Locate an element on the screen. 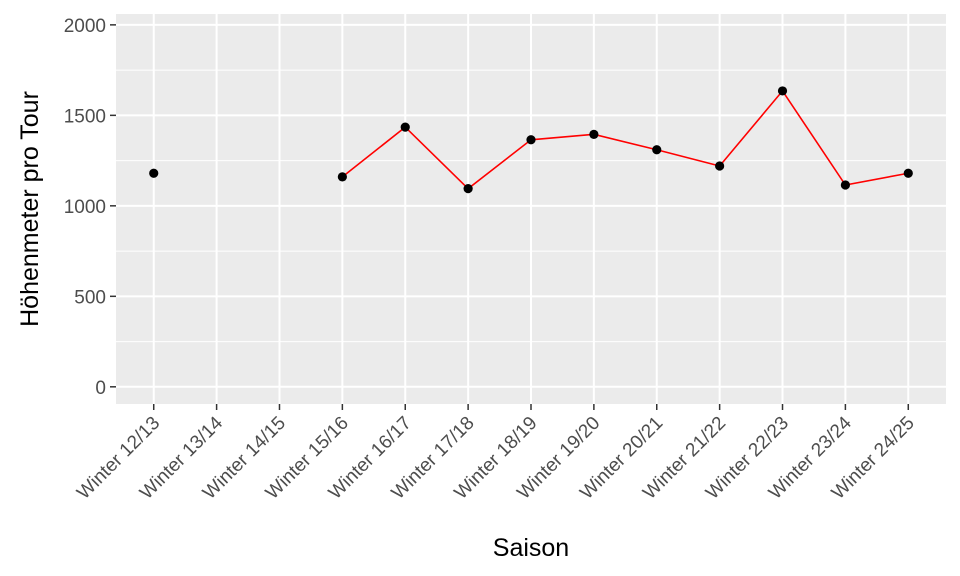 The image size is (960, 576). series is located at coordinates (531, 140).